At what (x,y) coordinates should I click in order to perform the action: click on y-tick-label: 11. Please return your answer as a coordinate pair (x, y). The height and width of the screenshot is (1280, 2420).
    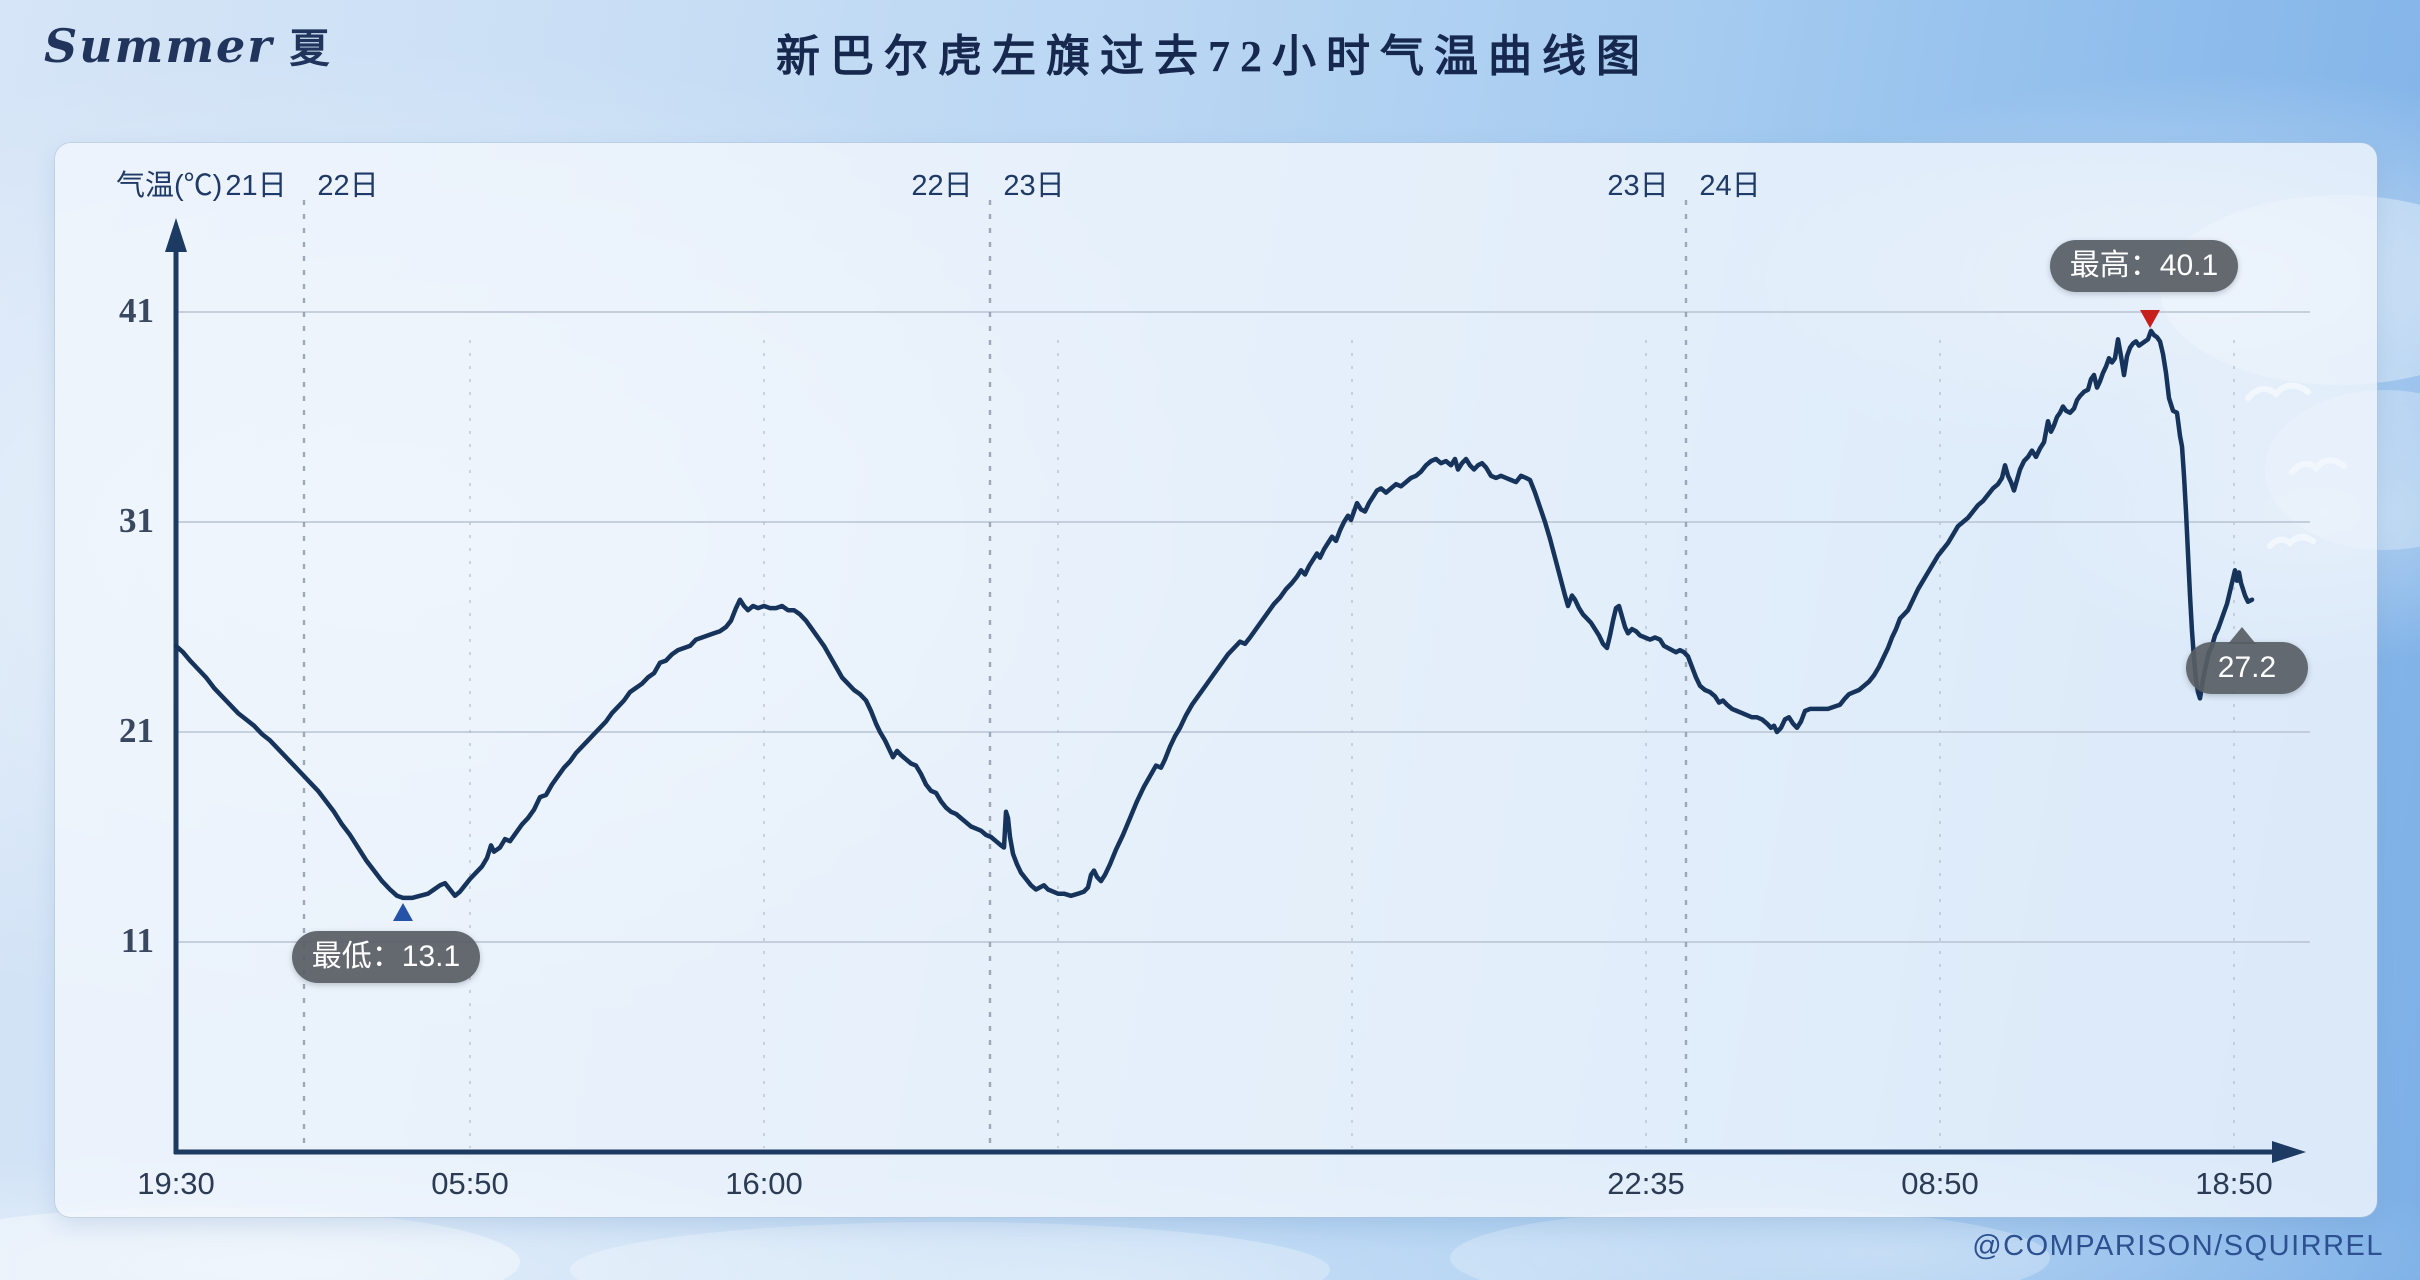
    Looking at the image, I should click on (137, 940).